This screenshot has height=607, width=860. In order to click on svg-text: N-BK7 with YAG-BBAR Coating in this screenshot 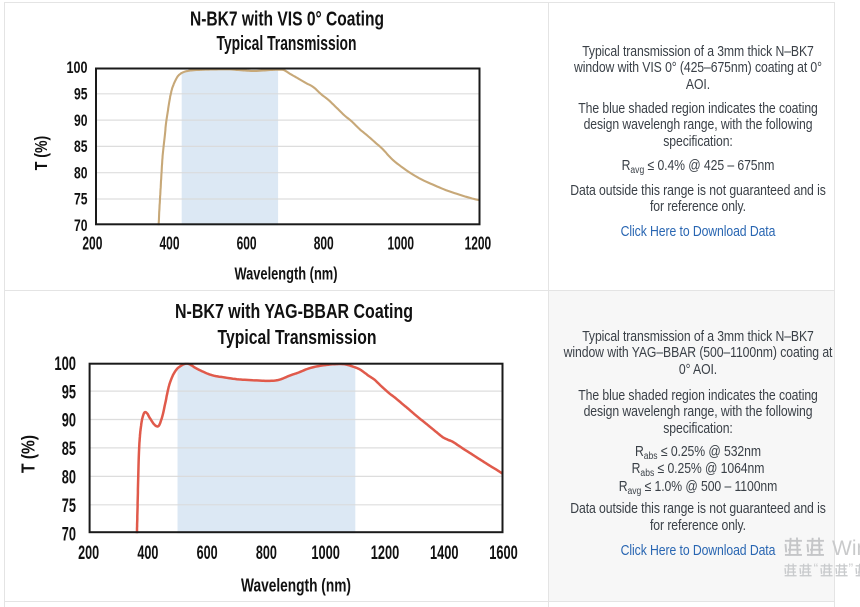, I will do `click(294, 311)`.